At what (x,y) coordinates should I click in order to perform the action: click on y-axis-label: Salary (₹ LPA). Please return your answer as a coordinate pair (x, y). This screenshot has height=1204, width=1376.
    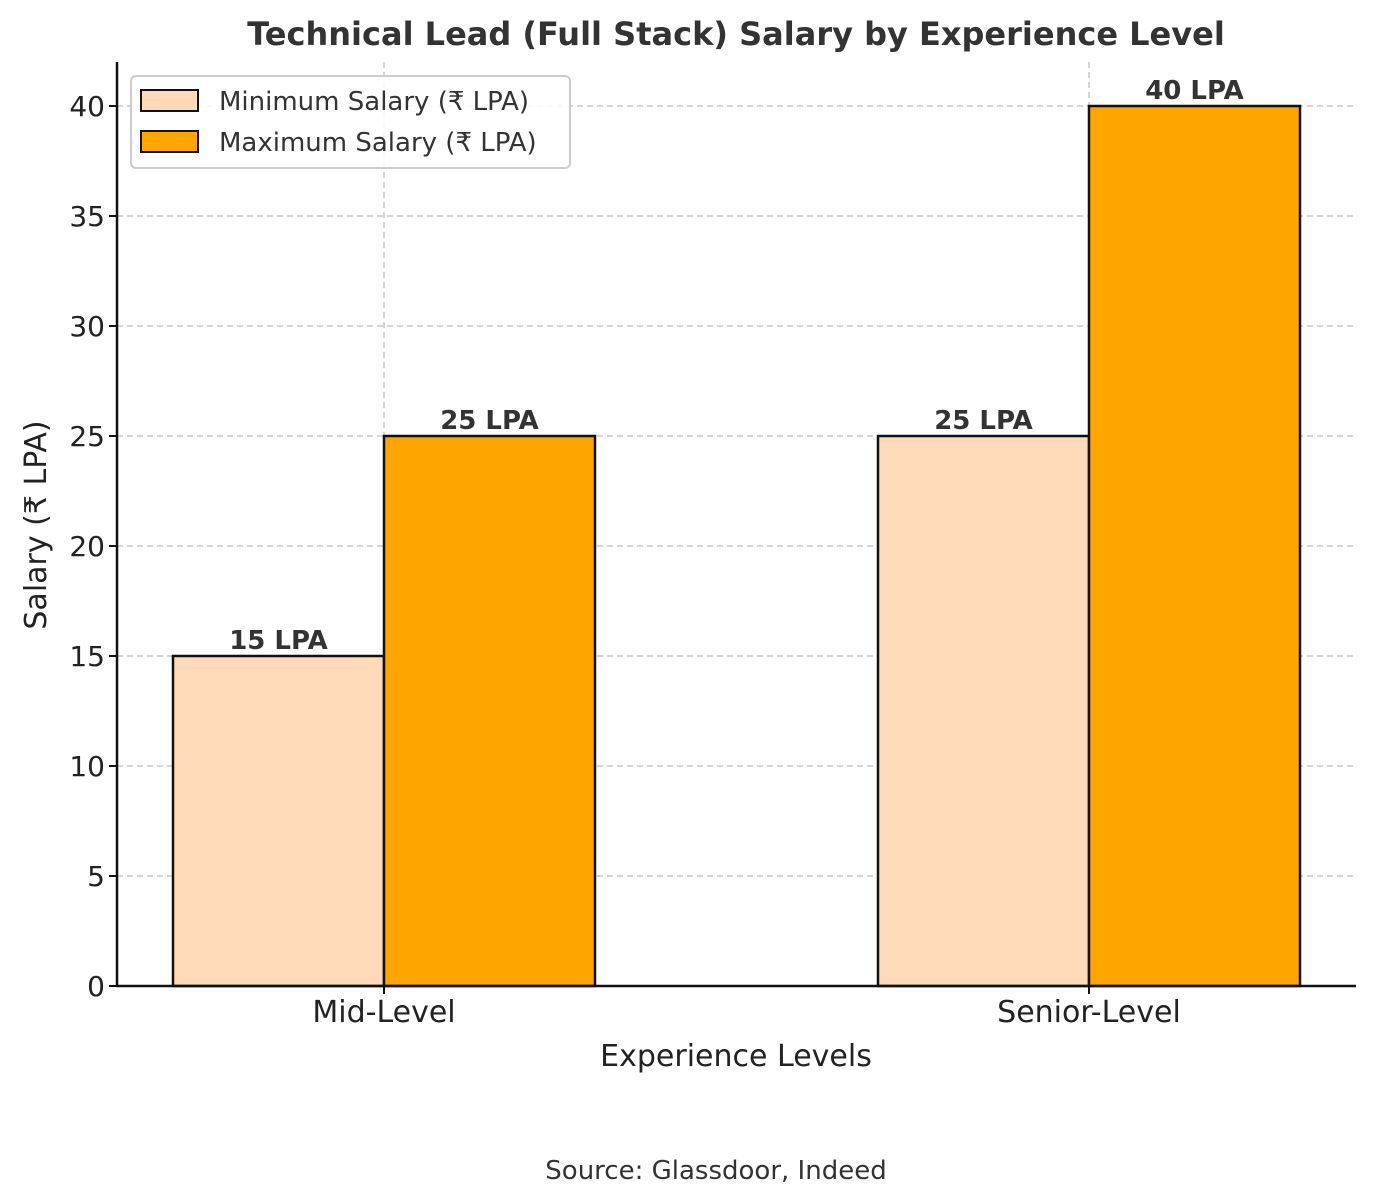
    Looking at the image, I should click on (36, 524).